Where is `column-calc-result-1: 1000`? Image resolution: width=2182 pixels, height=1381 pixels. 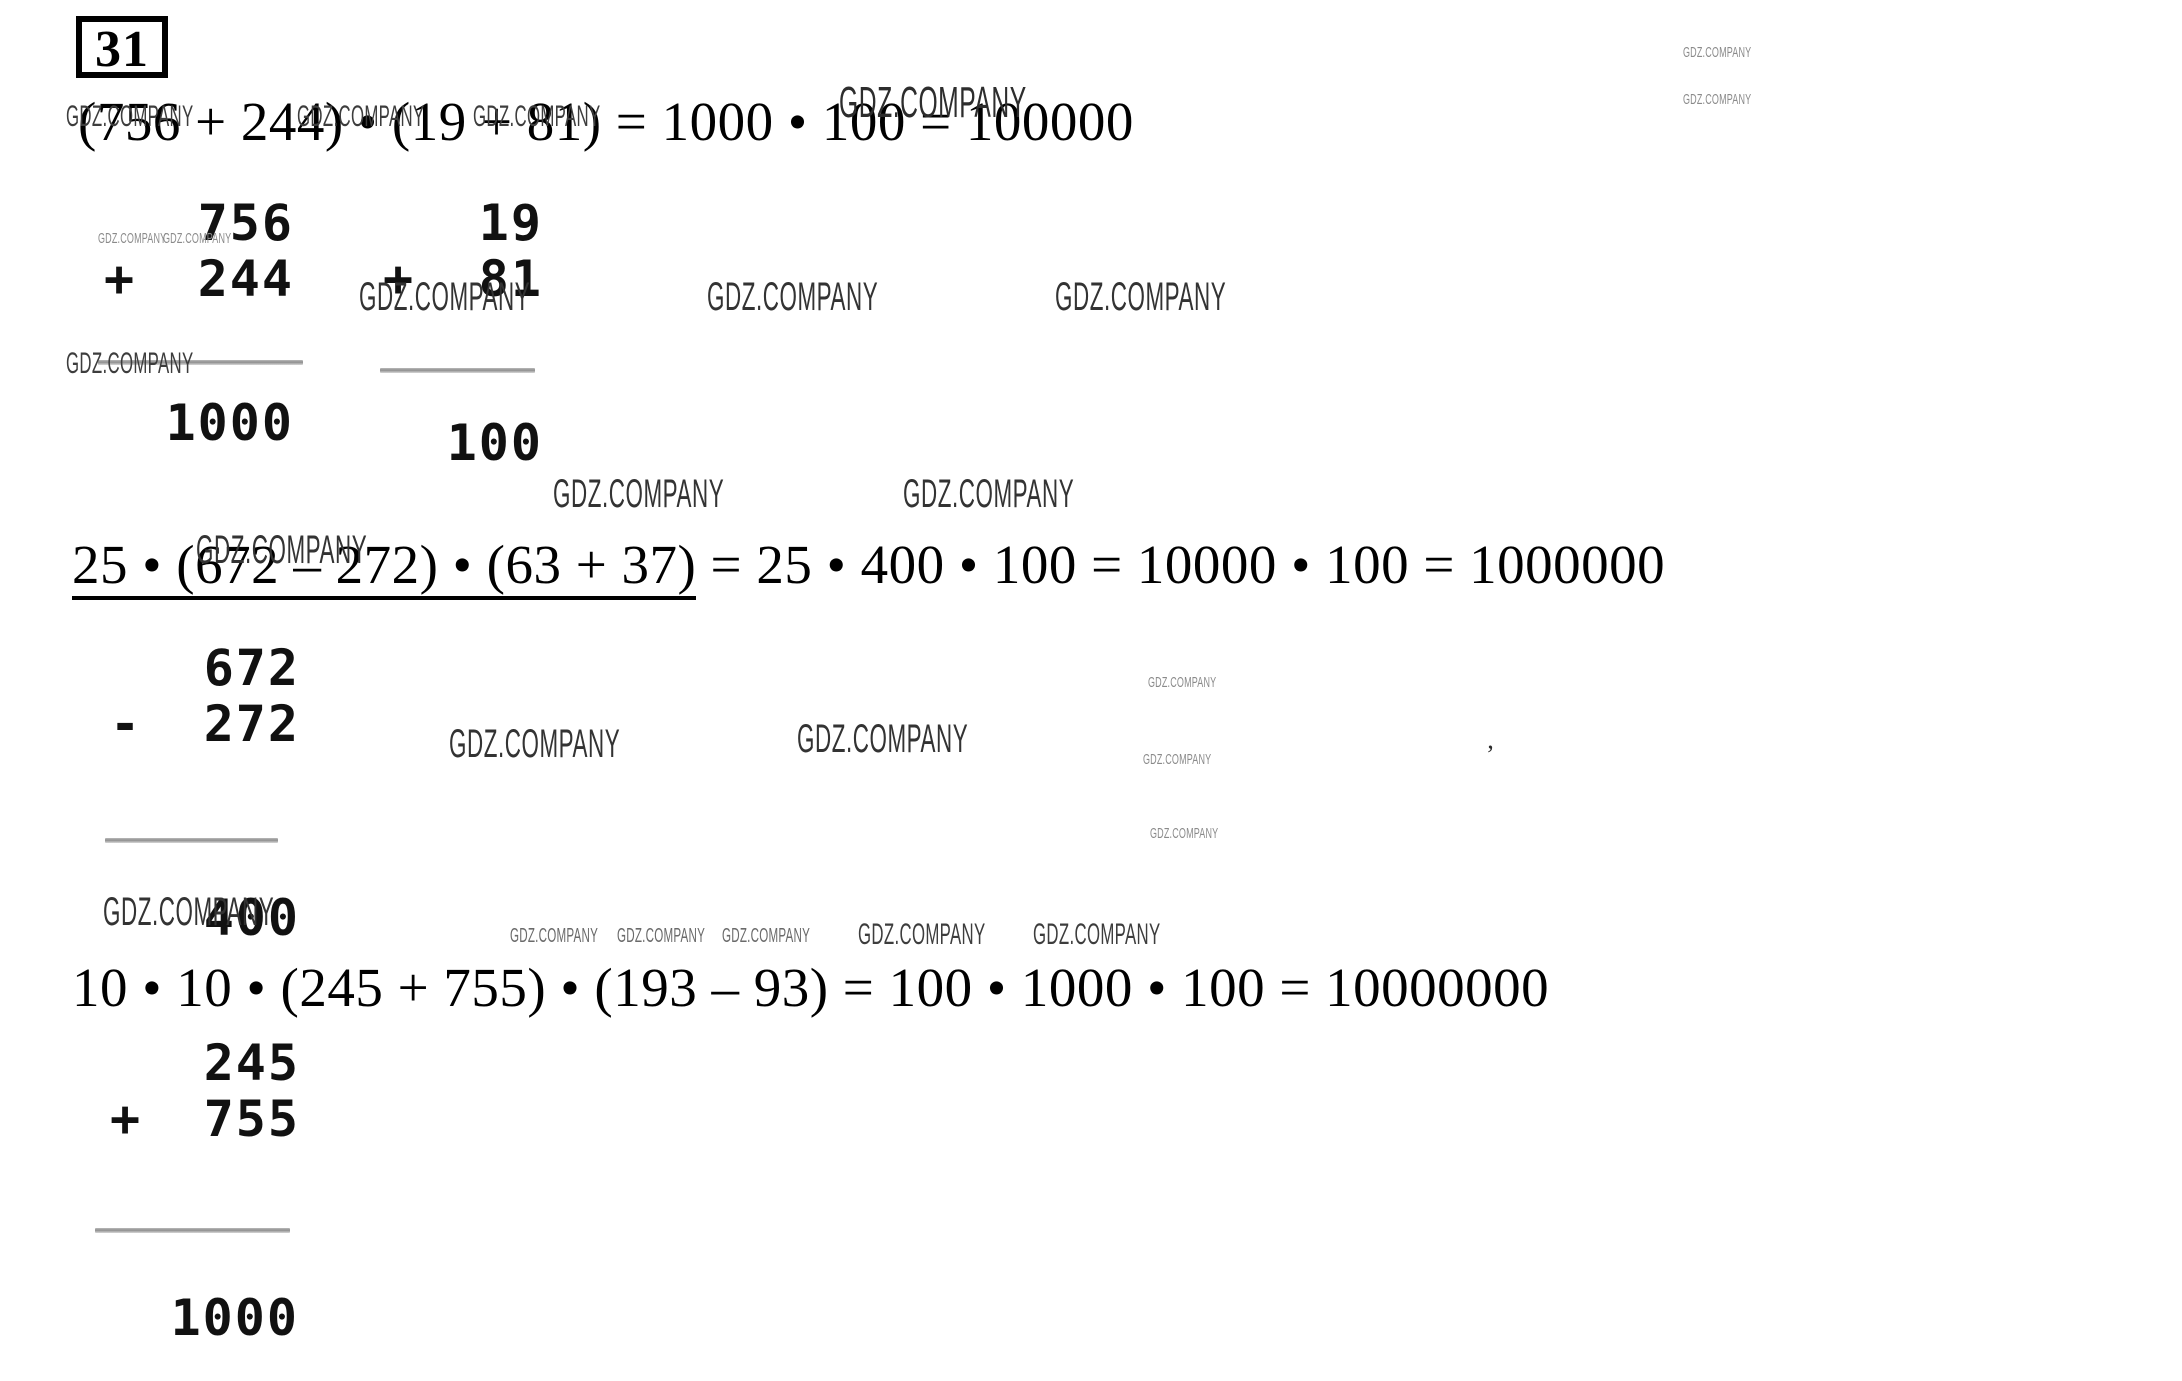 column-calc-result-1: 1000 is located at coordinates (199, 423).